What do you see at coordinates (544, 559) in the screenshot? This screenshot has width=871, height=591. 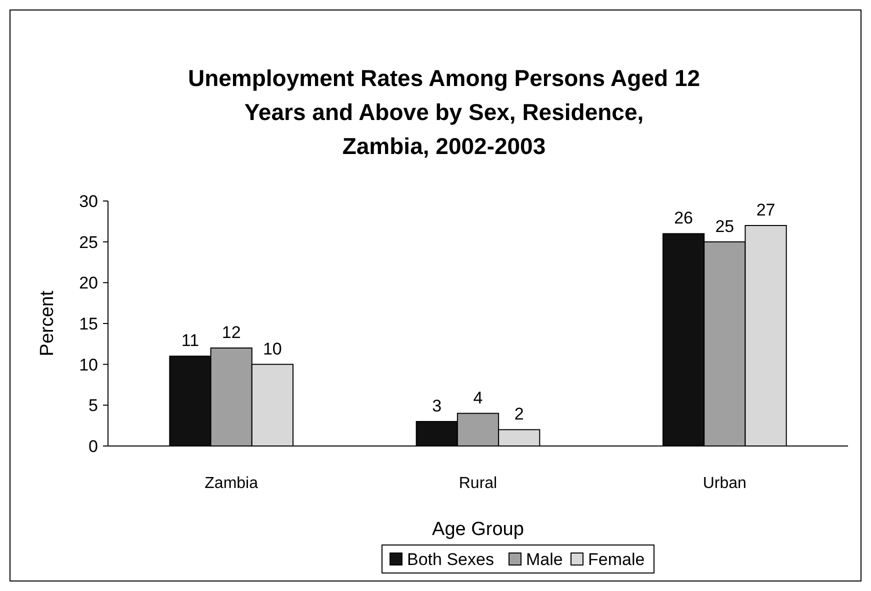 I see `legend-label: Male` at bounding box center [544, 559].